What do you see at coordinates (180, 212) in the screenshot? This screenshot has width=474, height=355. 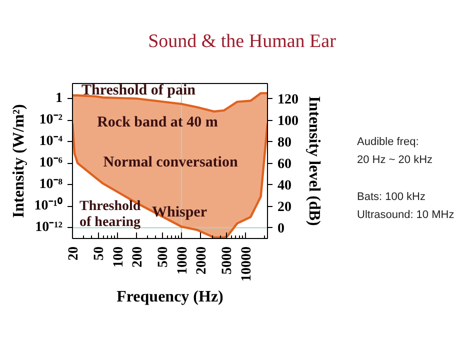 I see `annotation: Whisper` at bounding box center [180, 212].